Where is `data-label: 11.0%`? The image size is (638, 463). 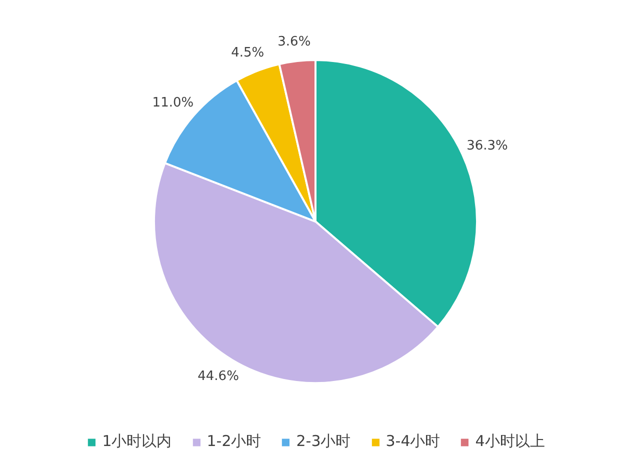
data-label: 11.0% is located at coordinates (173, 102).